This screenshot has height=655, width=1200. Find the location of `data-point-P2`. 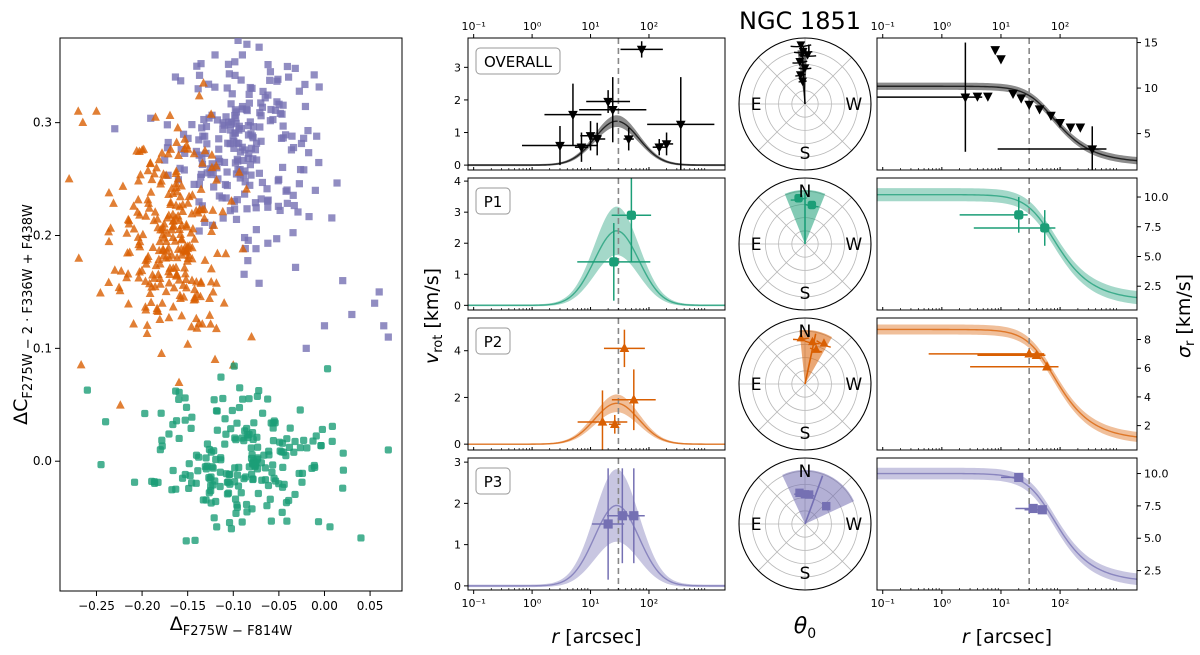

data-point-P2 is located at coordinates (1047, 366).